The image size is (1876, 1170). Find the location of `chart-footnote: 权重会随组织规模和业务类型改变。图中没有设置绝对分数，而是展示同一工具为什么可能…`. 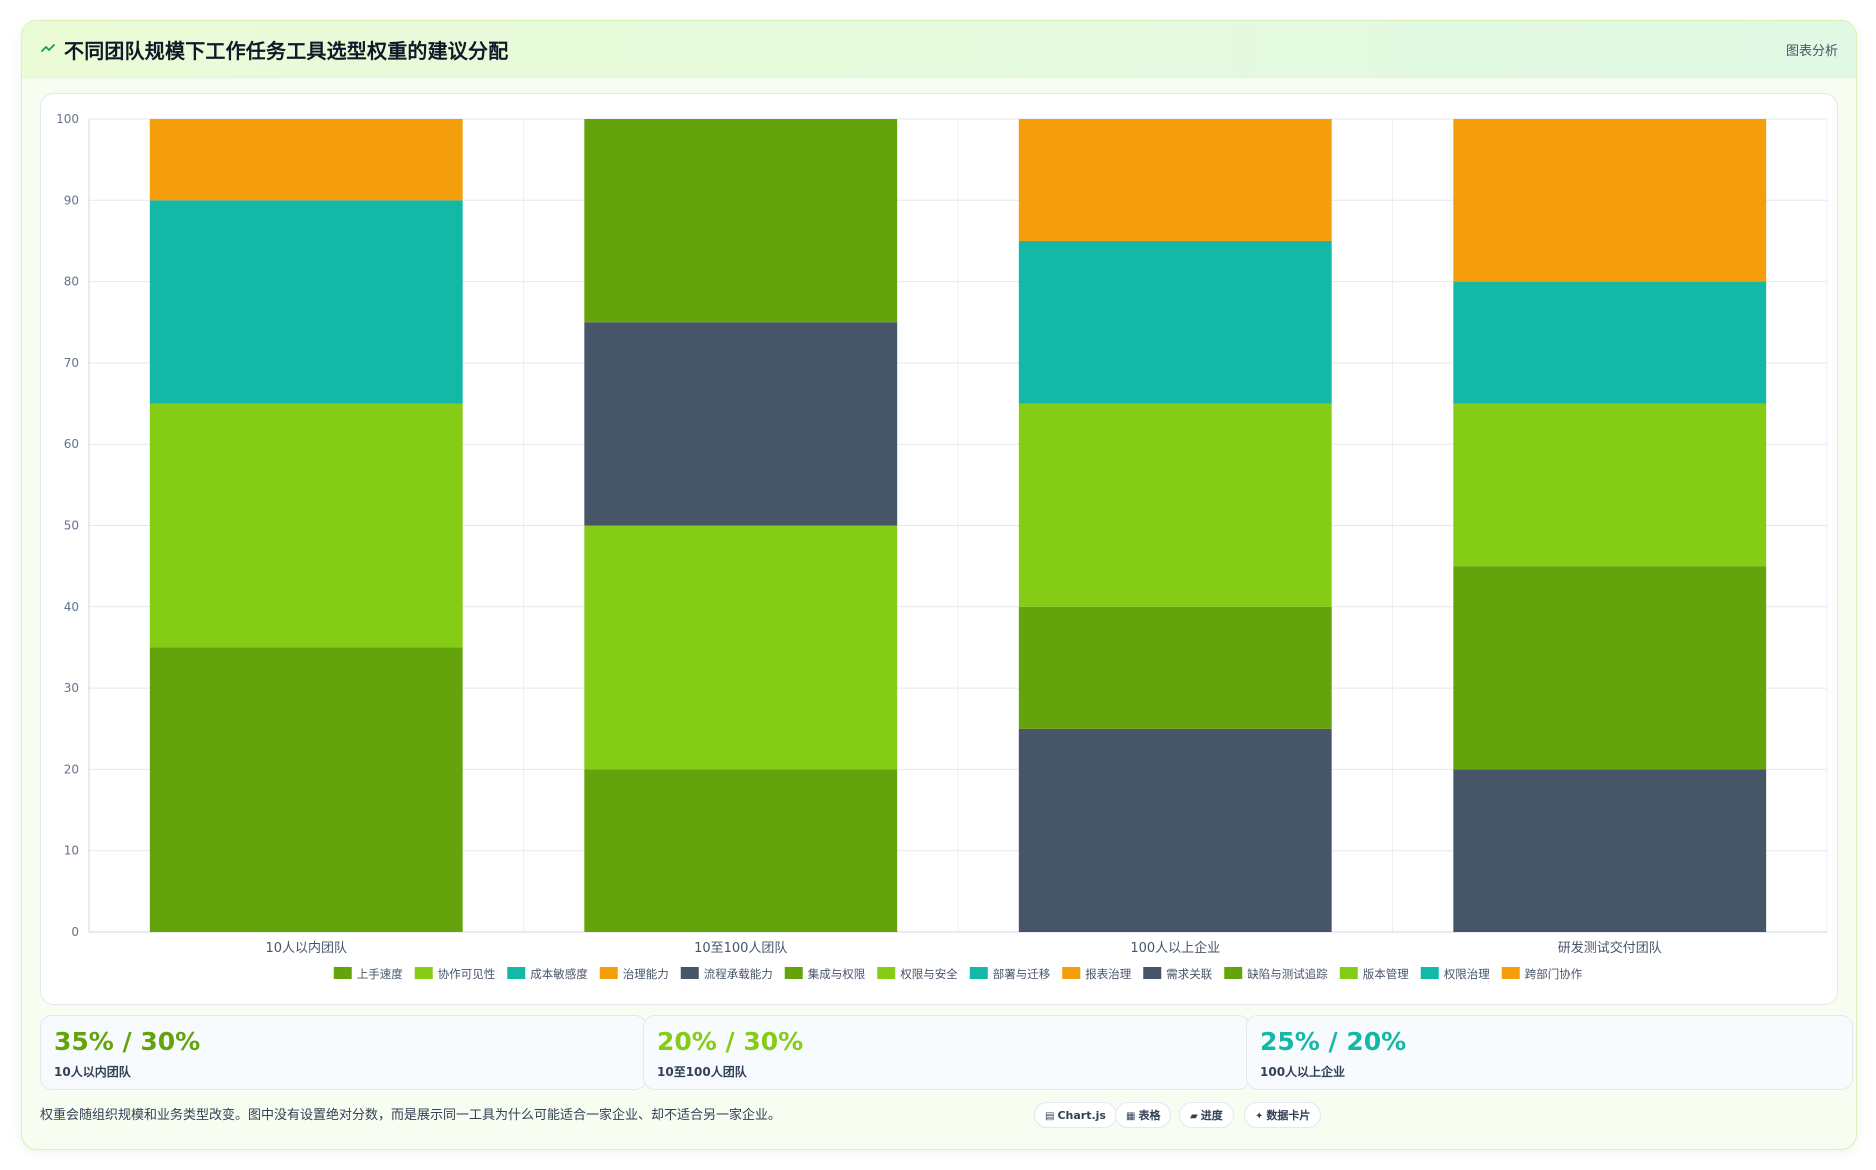

chart-footnote: 权重会随组织规模和业务类型改变。图中没有设置绝对分数，而是展示同一工具为什么可能… is located at coordinates (411, 1115).